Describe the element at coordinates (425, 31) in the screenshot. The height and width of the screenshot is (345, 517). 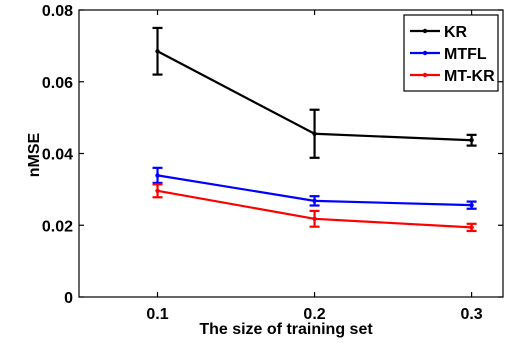
I see `legend-marker-kr` at that location.